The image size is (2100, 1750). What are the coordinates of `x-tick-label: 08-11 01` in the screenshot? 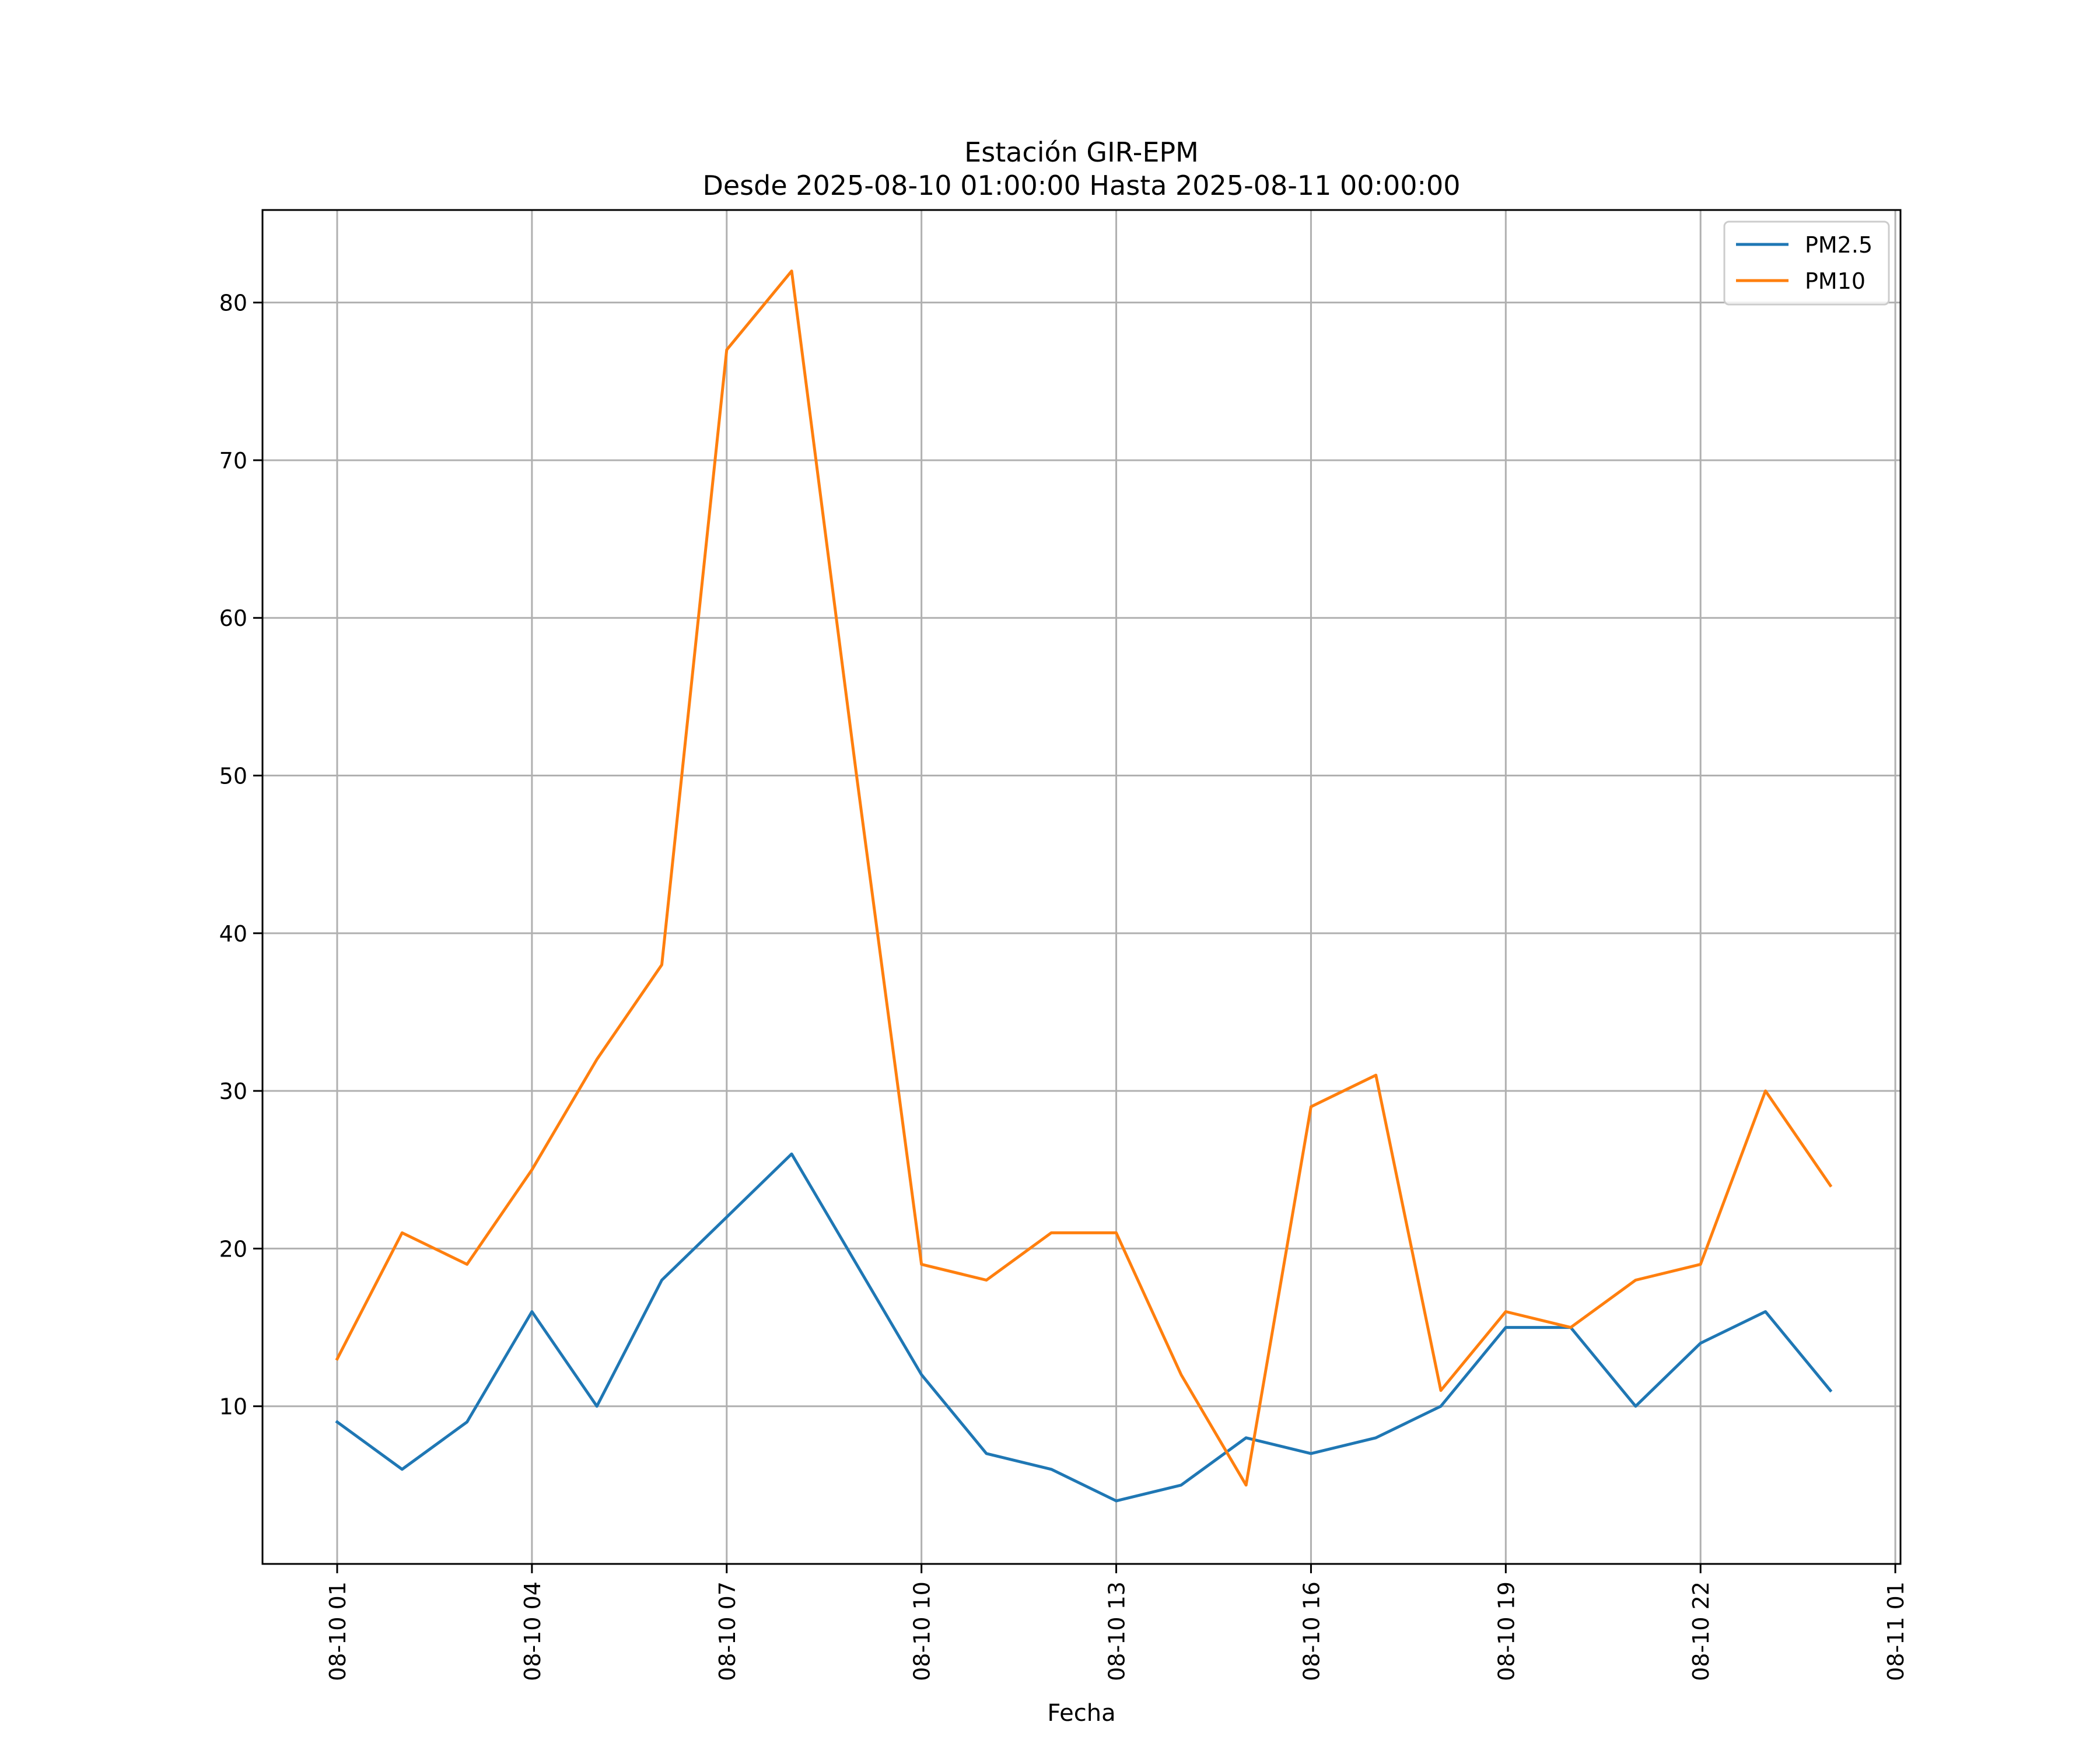 It's located at (1896, 1631).